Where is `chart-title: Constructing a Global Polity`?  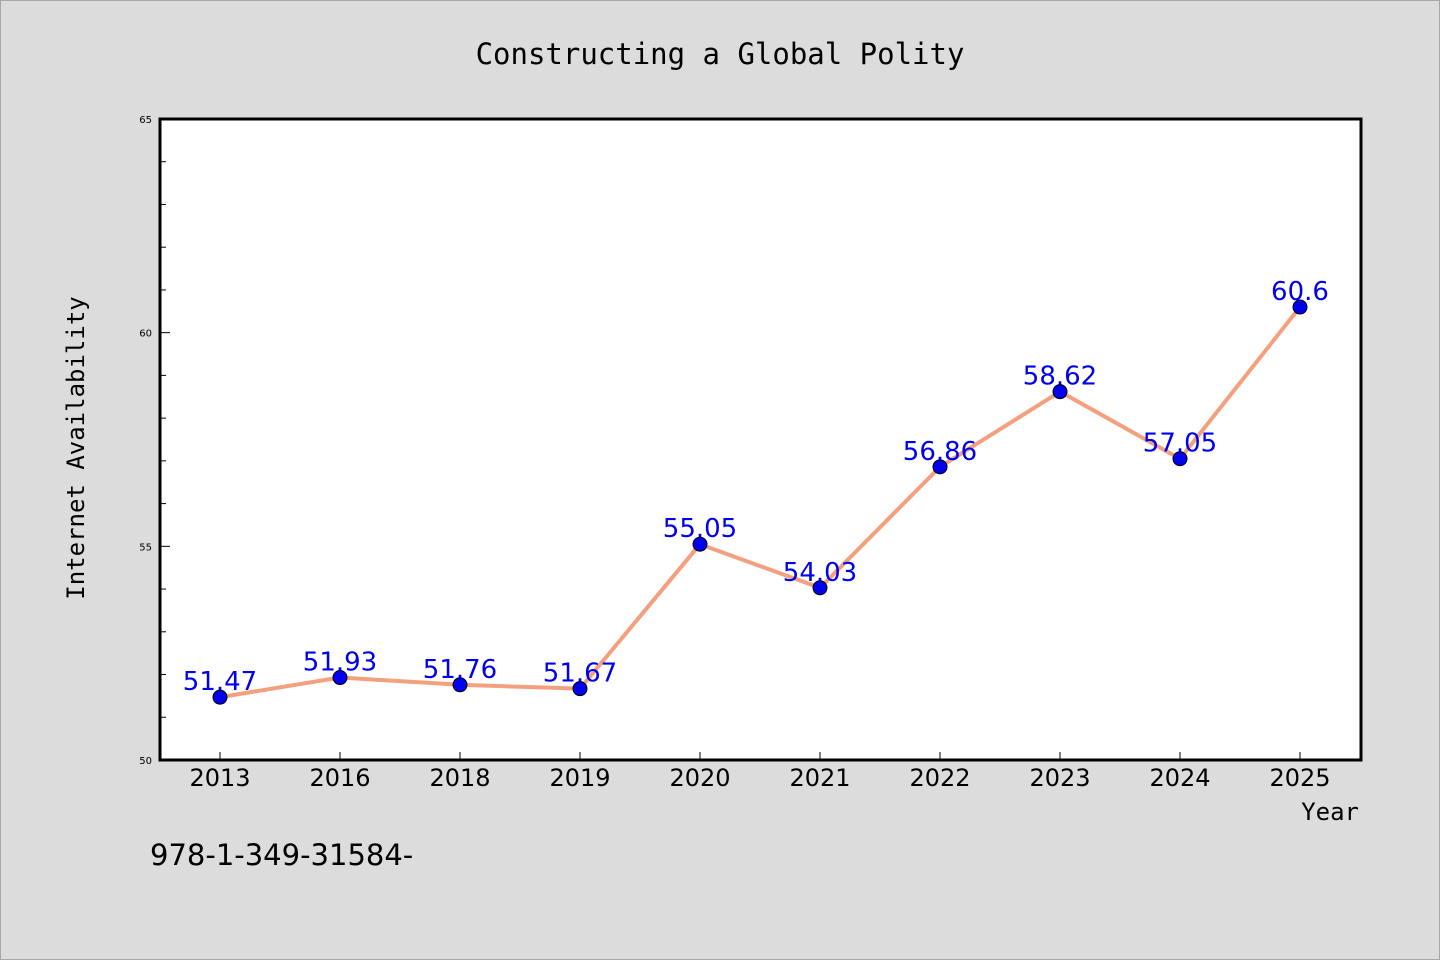
chart-title: Constructing a Global Polity is located at coordinates (720, 54).